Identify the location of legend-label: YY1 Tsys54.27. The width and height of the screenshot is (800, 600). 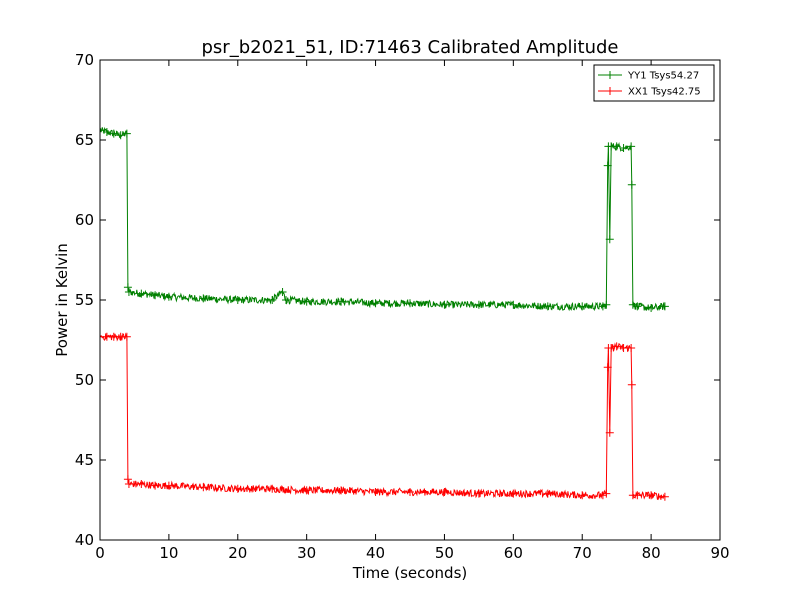
(663, 76).